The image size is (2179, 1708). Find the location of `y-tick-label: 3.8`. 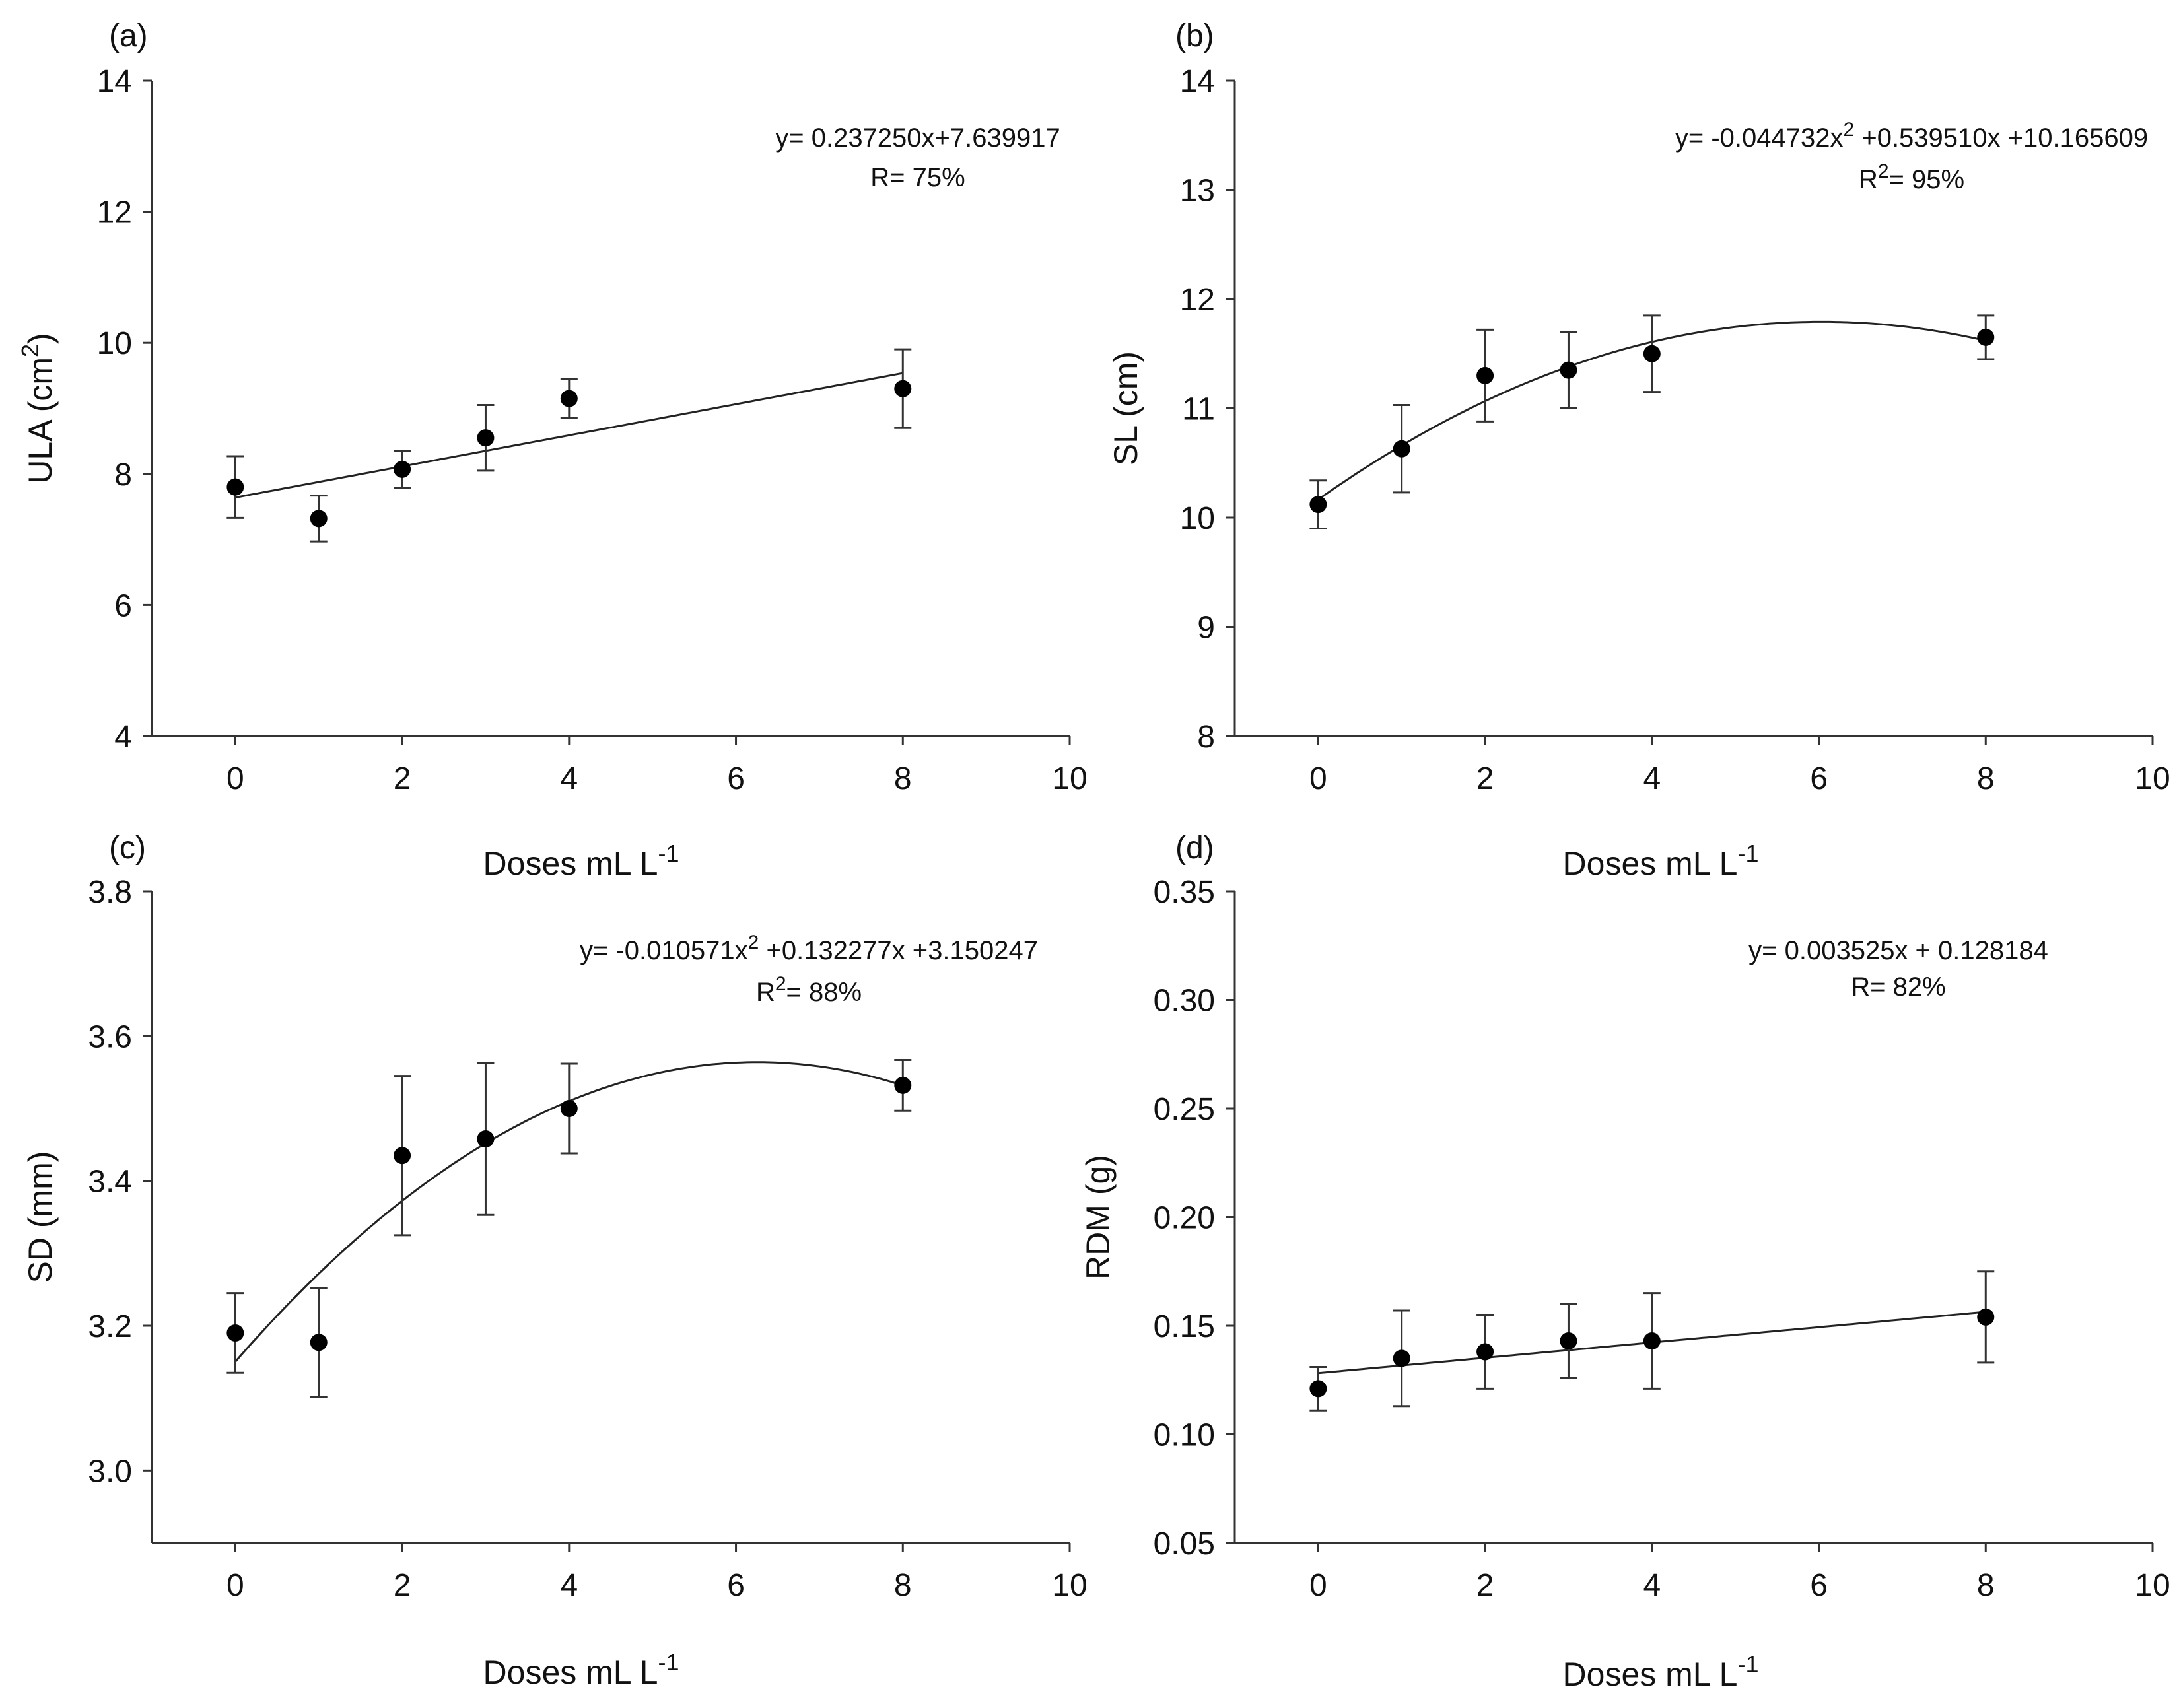

y-tick-label: 3.8 is located at coordinates (110, 892).